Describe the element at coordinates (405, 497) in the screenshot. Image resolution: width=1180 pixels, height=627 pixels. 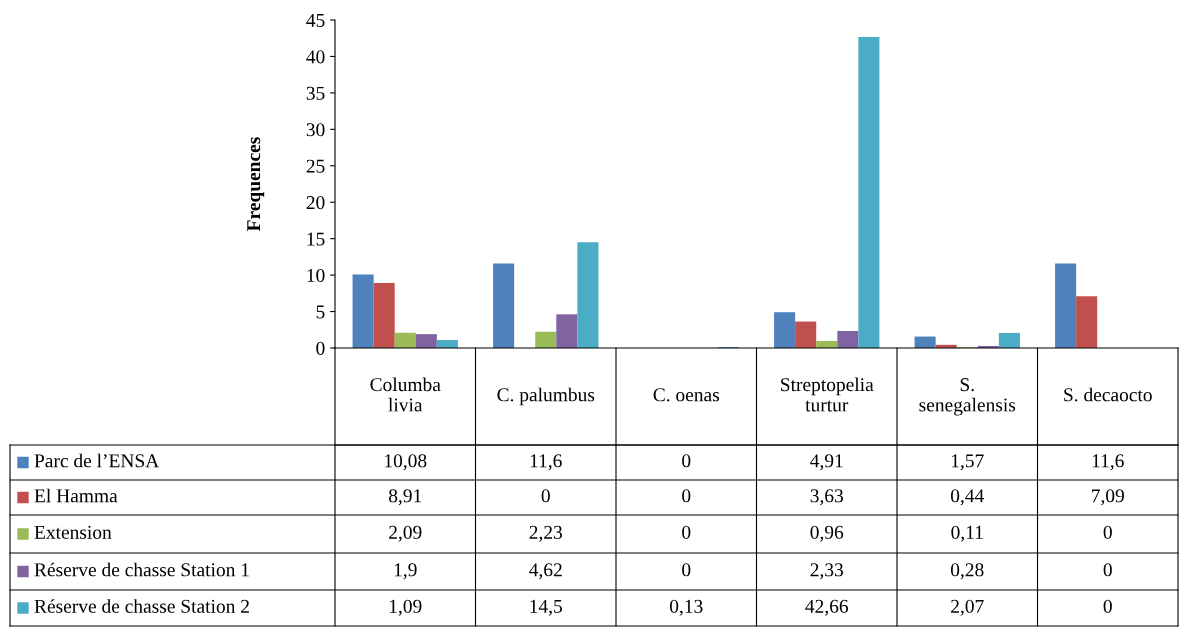
I see `data-label: 8,91` at that location.